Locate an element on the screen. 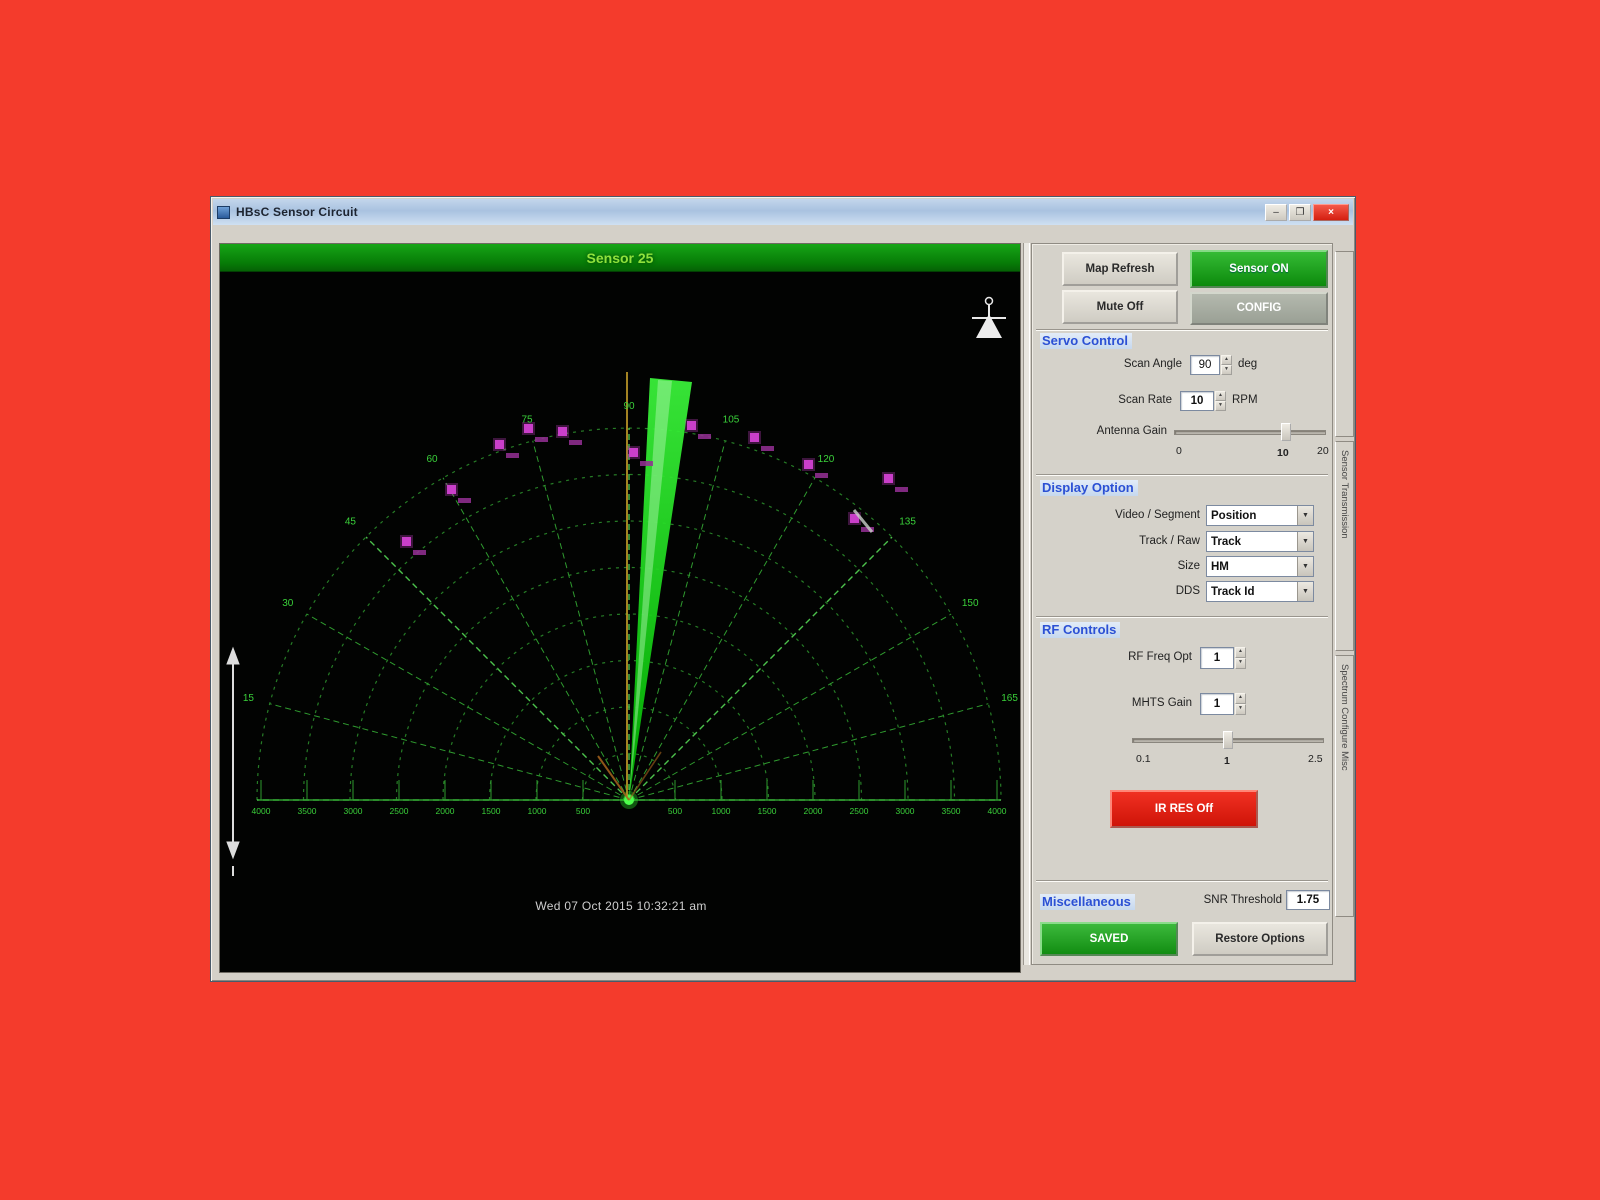 Image resolution: width=1600 pixels, height=1200 pixels. scan-angle-stepper: ▲ ▼ is located at coordinates (1226, 365).